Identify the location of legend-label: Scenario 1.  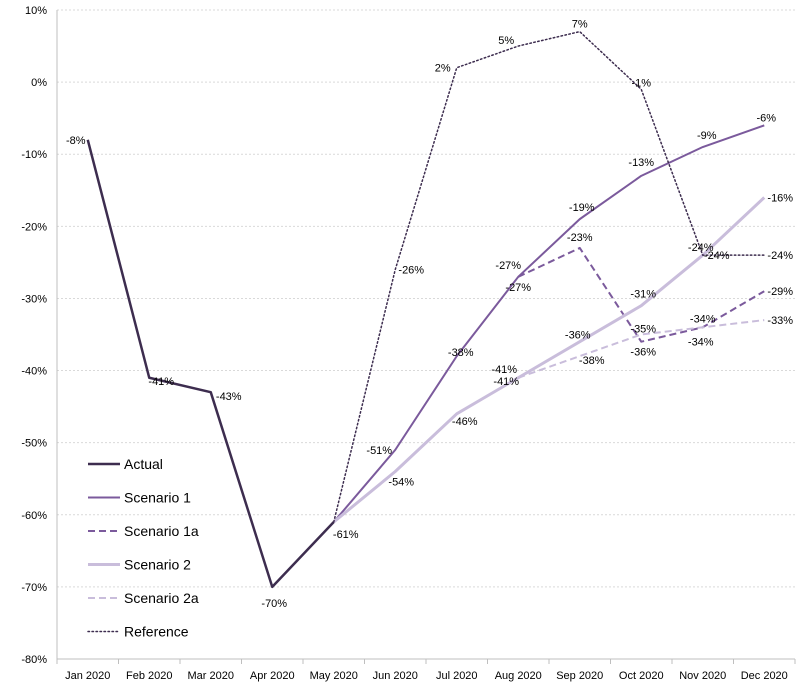
(157, 498).